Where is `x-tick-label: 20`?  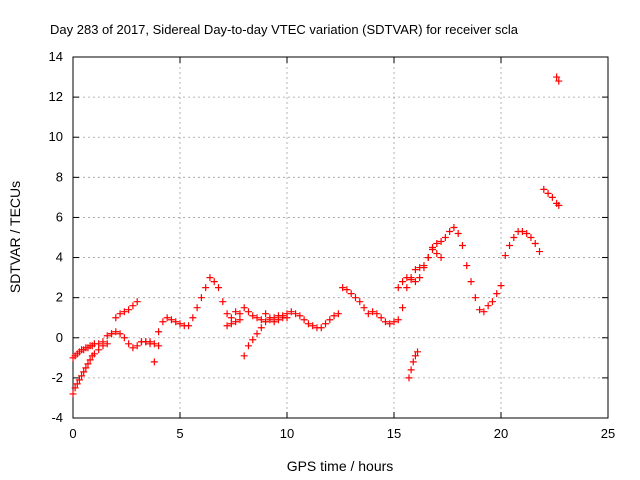
x-tick-label: 20 is located at coordinates (501, 433).